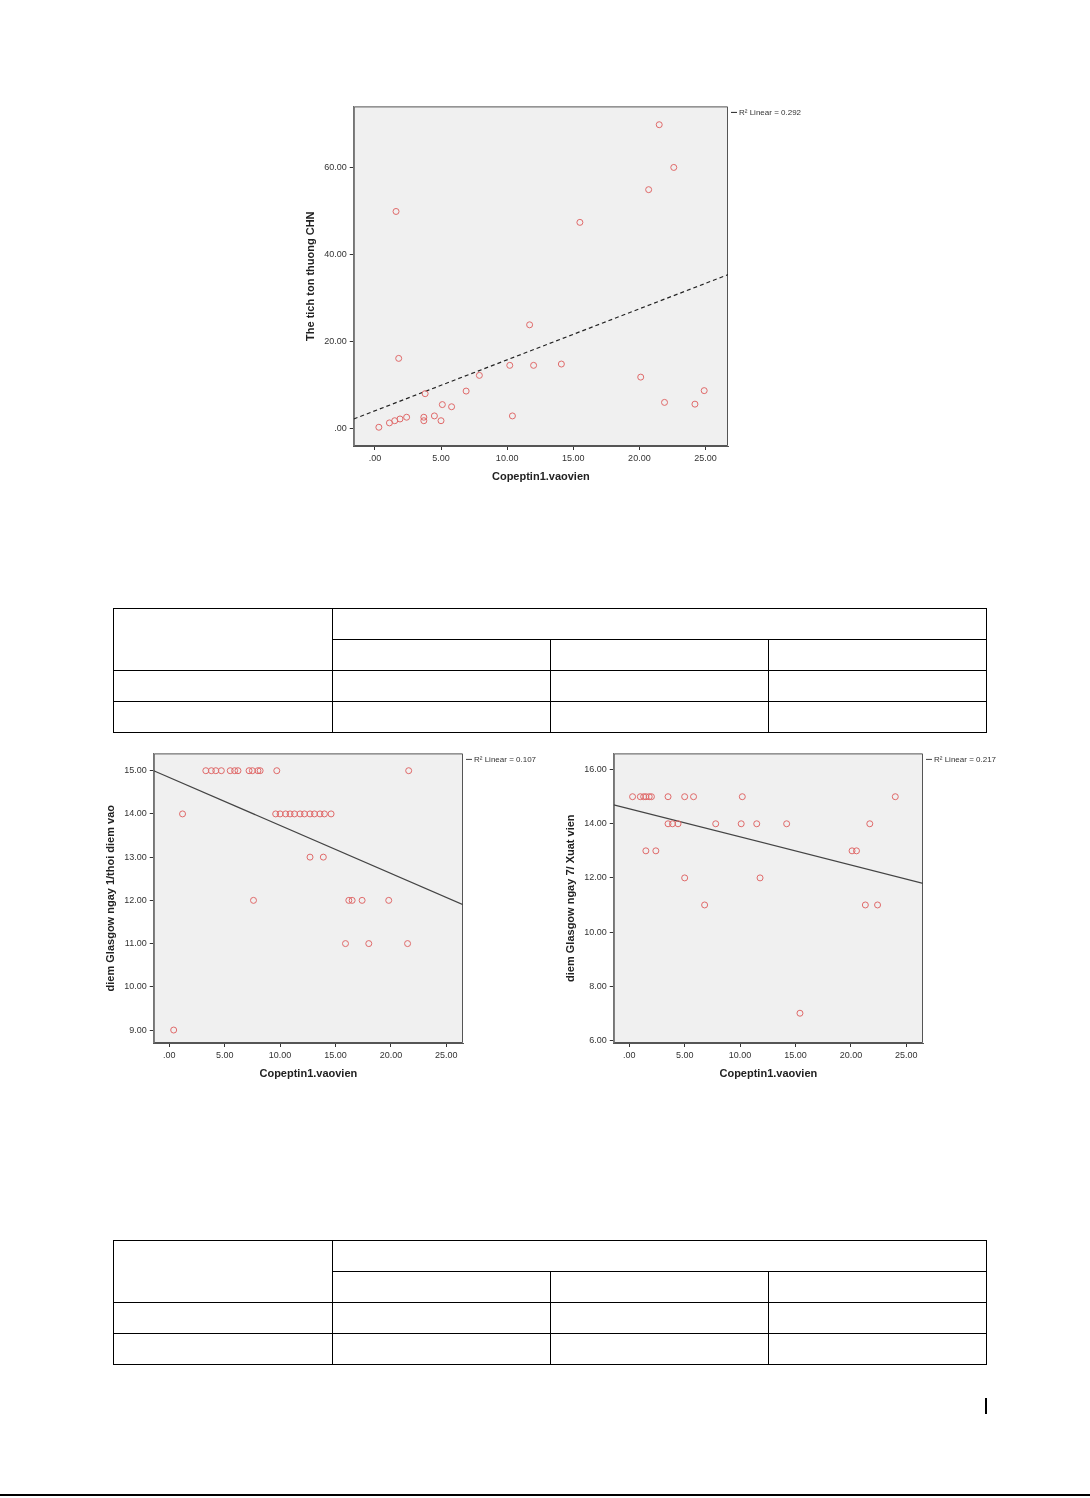 The image size is (1090, 1498). What do you see at coordinates (135, 899) in the screenshot?
I see `y-tick-label: 12.00` at bounding box center [135, 899].